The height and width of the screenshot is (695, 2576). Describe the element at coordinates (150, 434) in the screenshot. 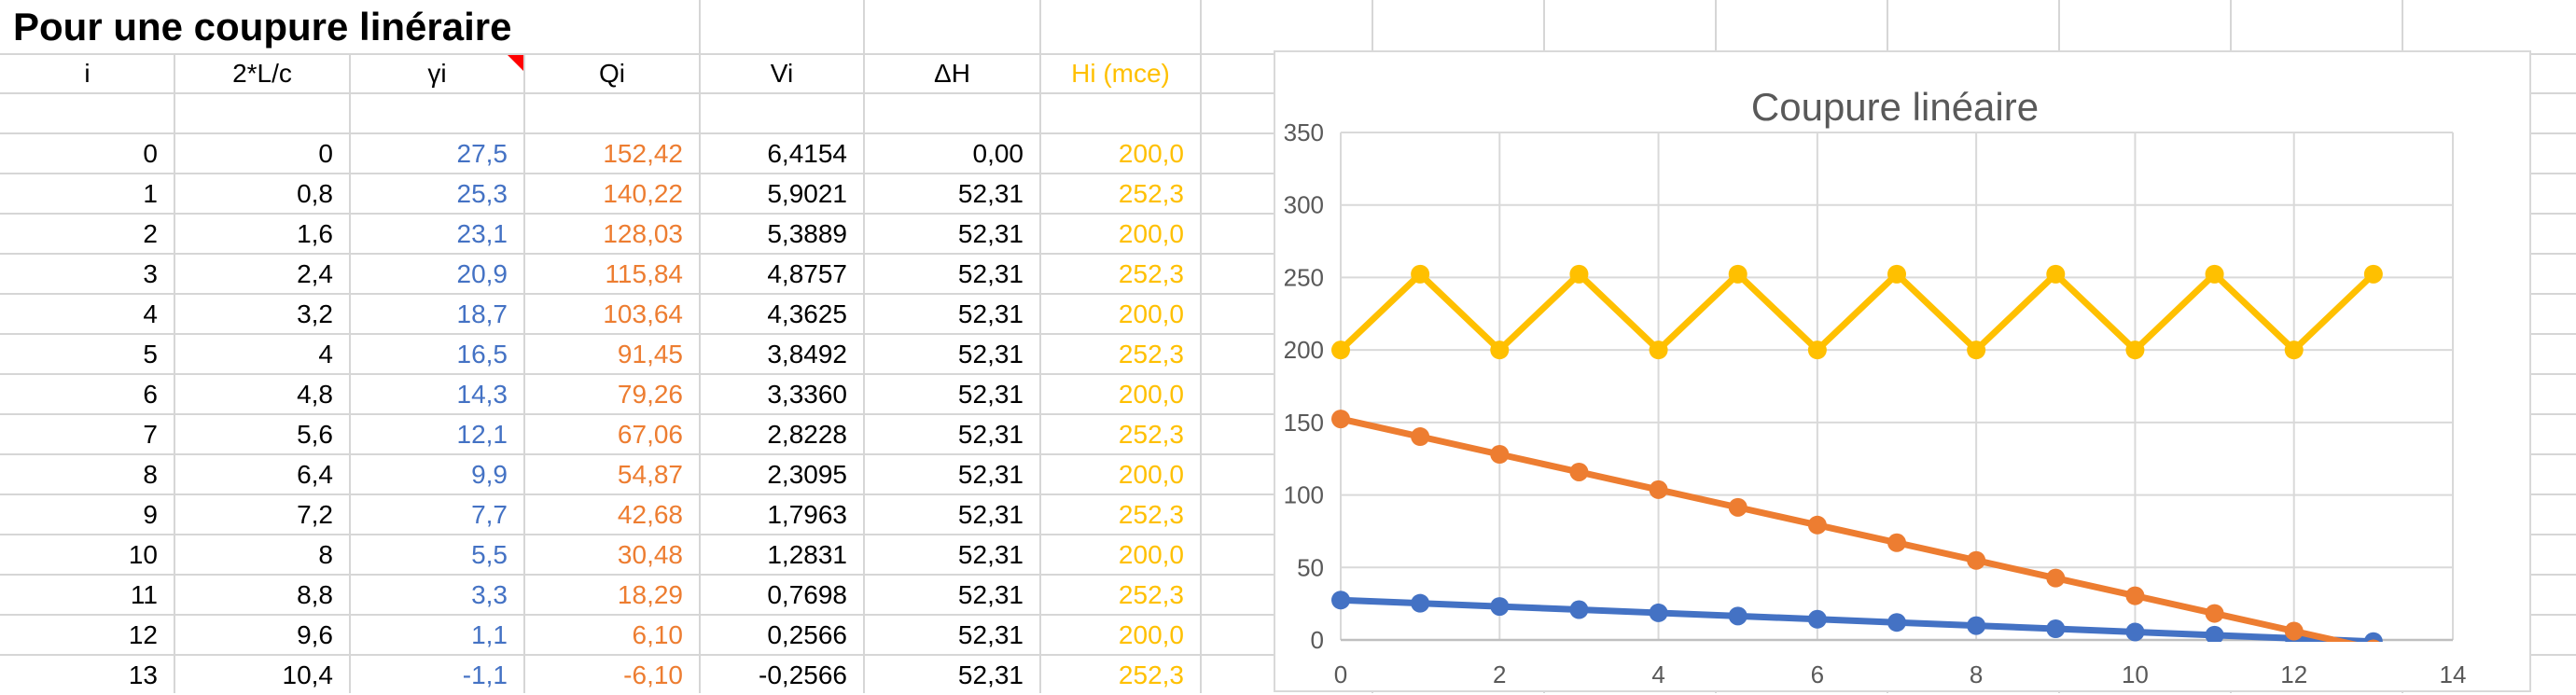

I see `table-cell: 7` at that location.